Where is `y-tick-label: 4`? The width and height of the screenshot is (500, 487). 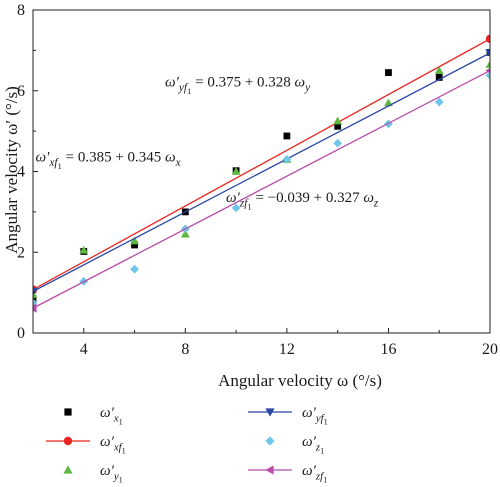
y-tick-label: 4 is located at coordinates (21, 172).